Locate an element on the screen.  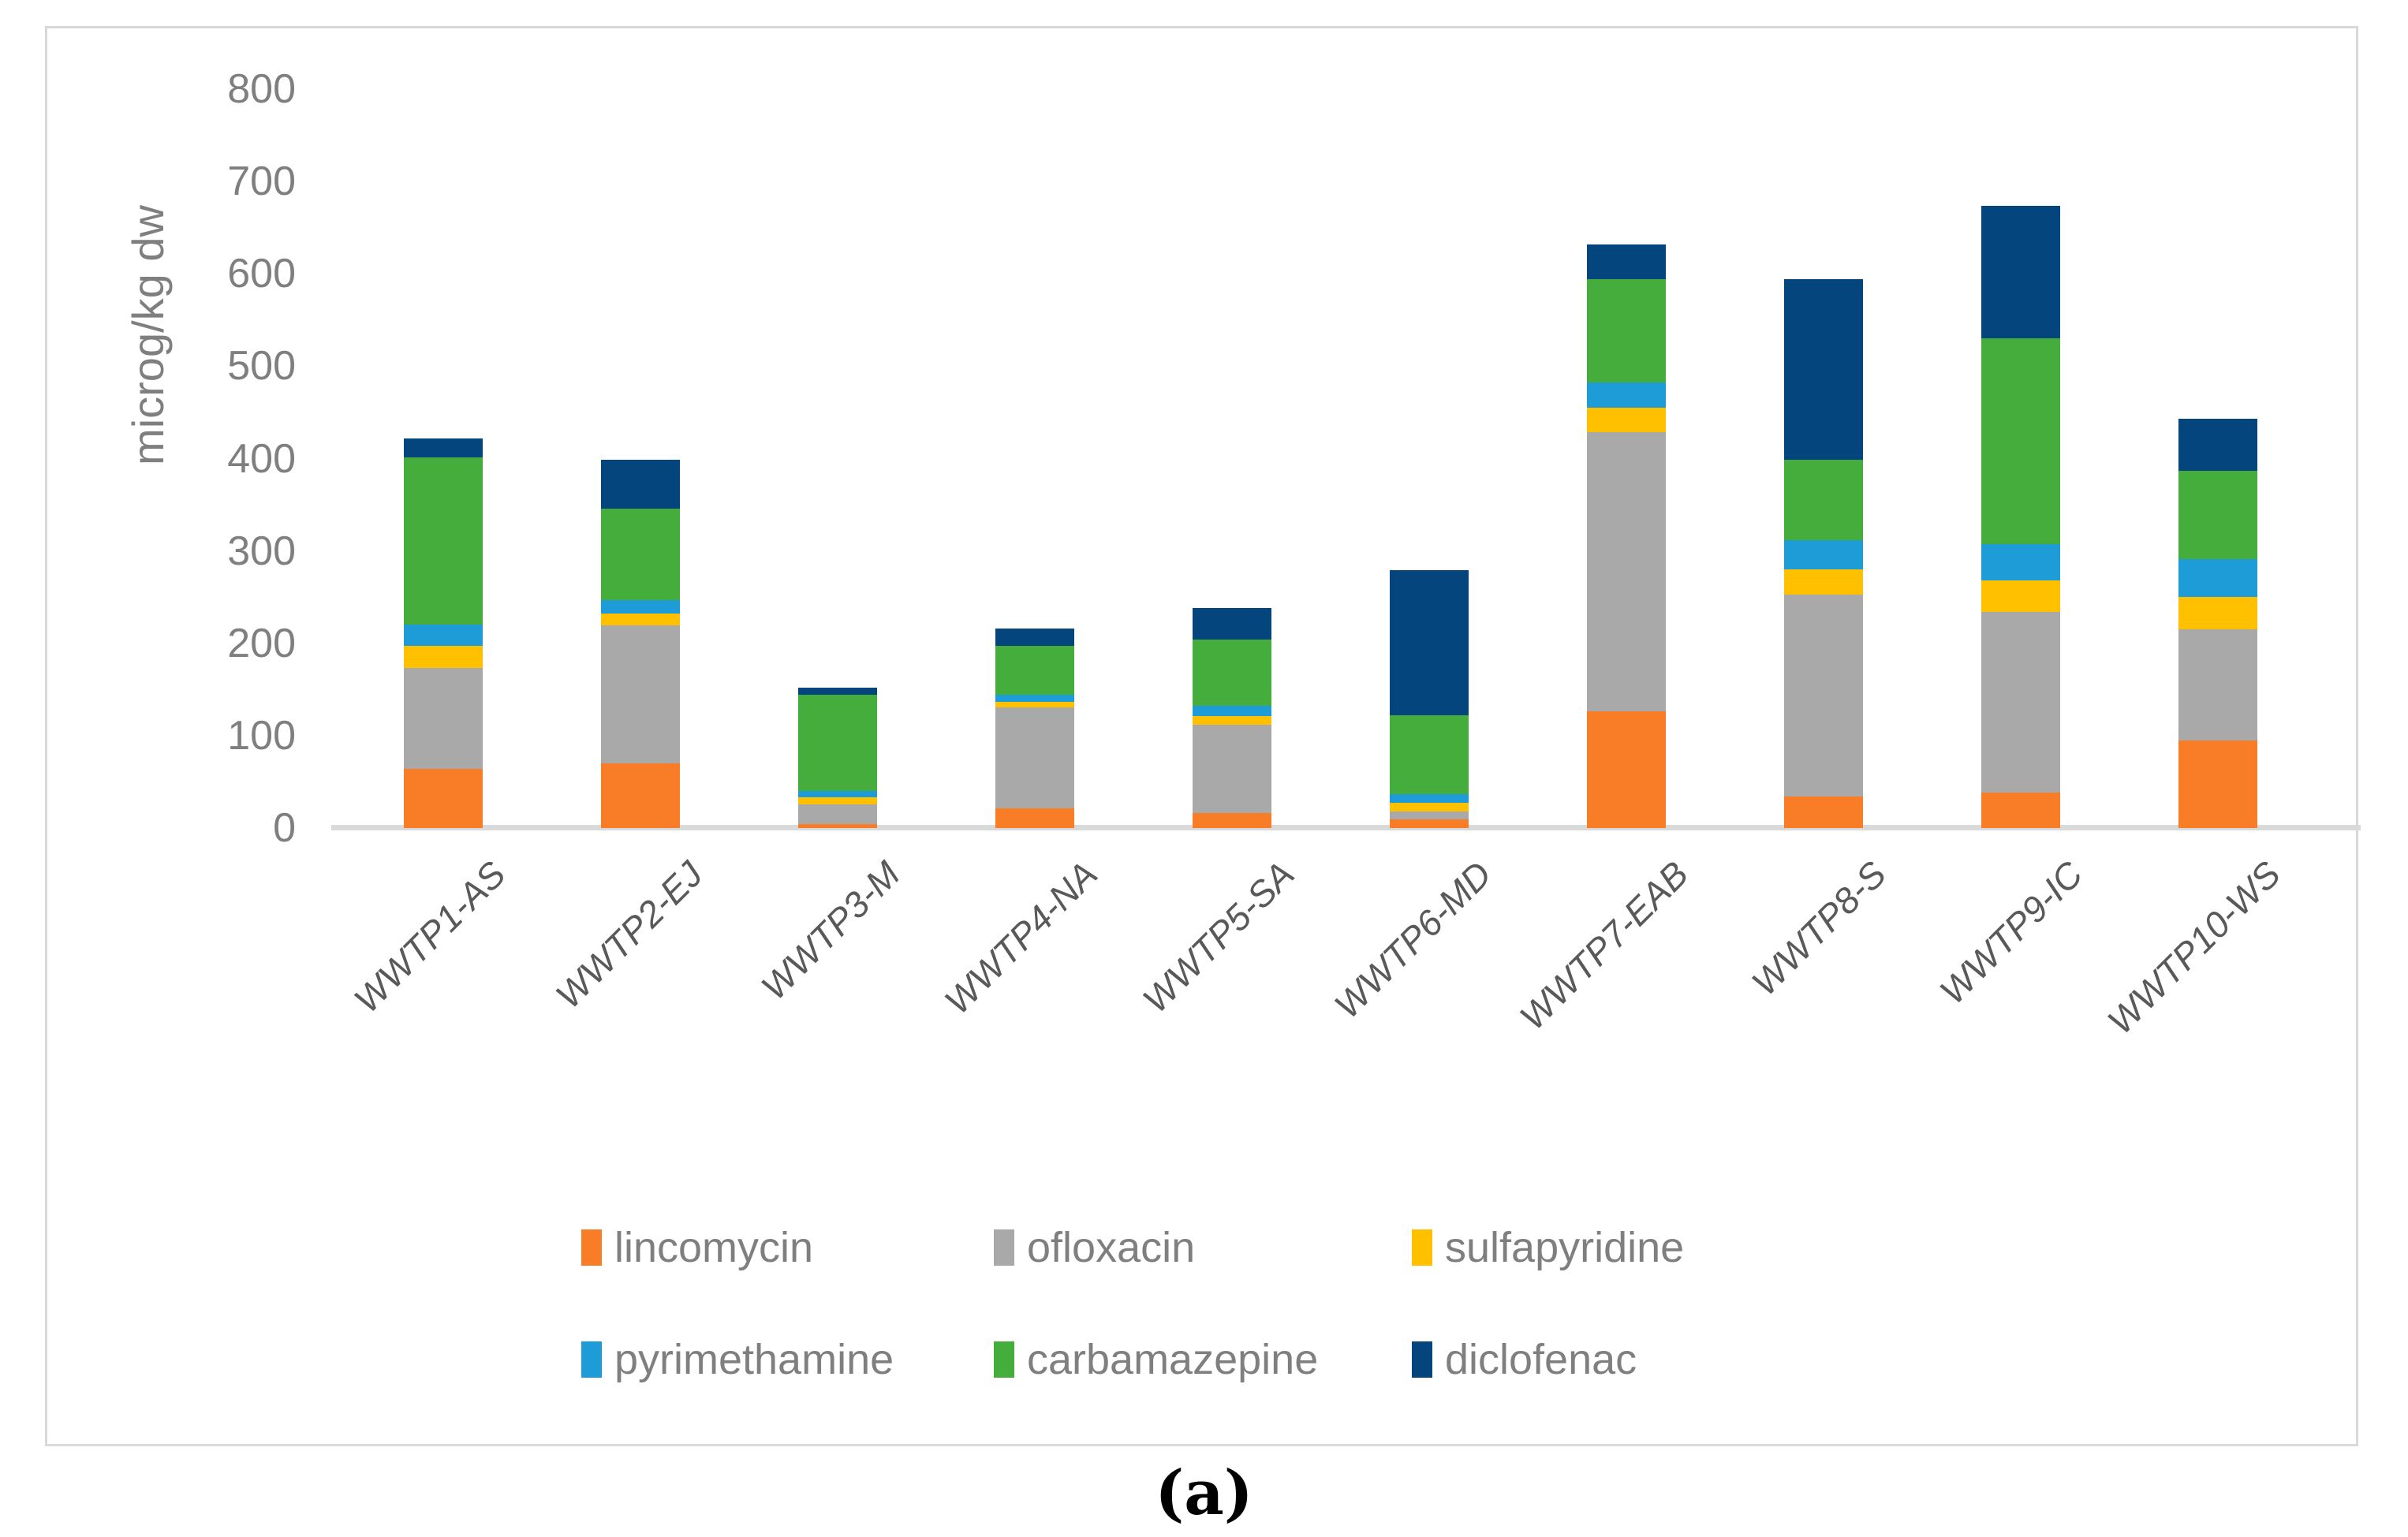
y-tick-label: 300 is located at coordinates (261, 551).